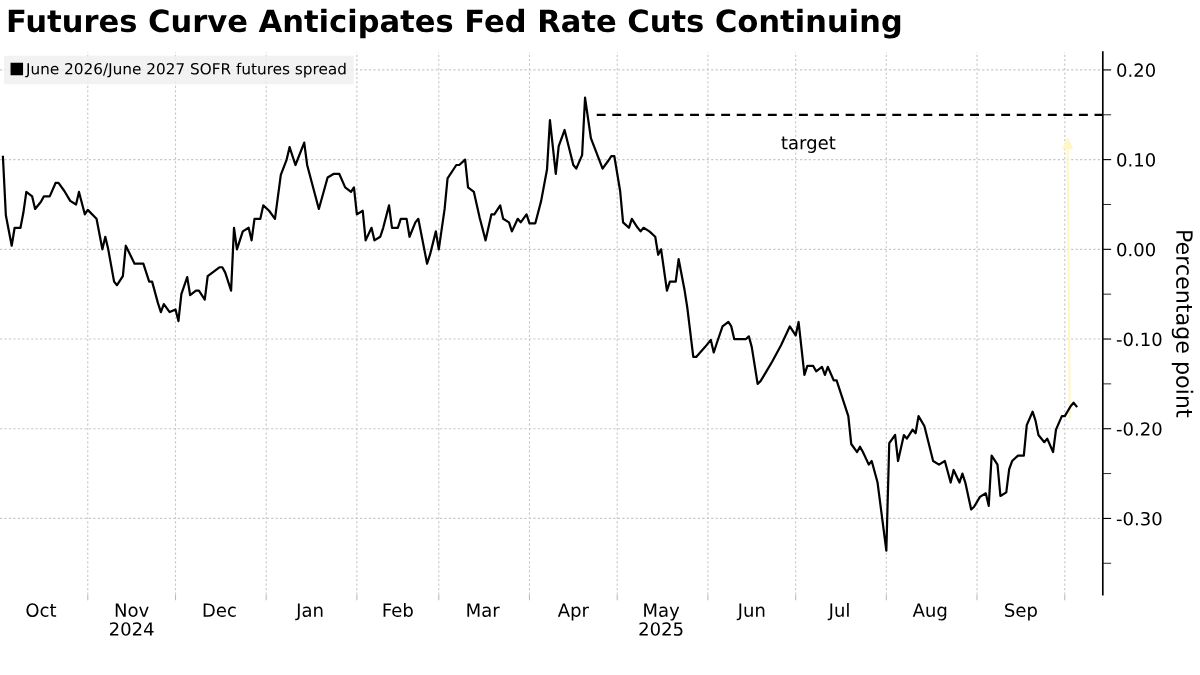  What do you see at coordinates (41, 610) in the screenshot?
I see `x-tick-label: Oct` at bounding box center [41, 610].